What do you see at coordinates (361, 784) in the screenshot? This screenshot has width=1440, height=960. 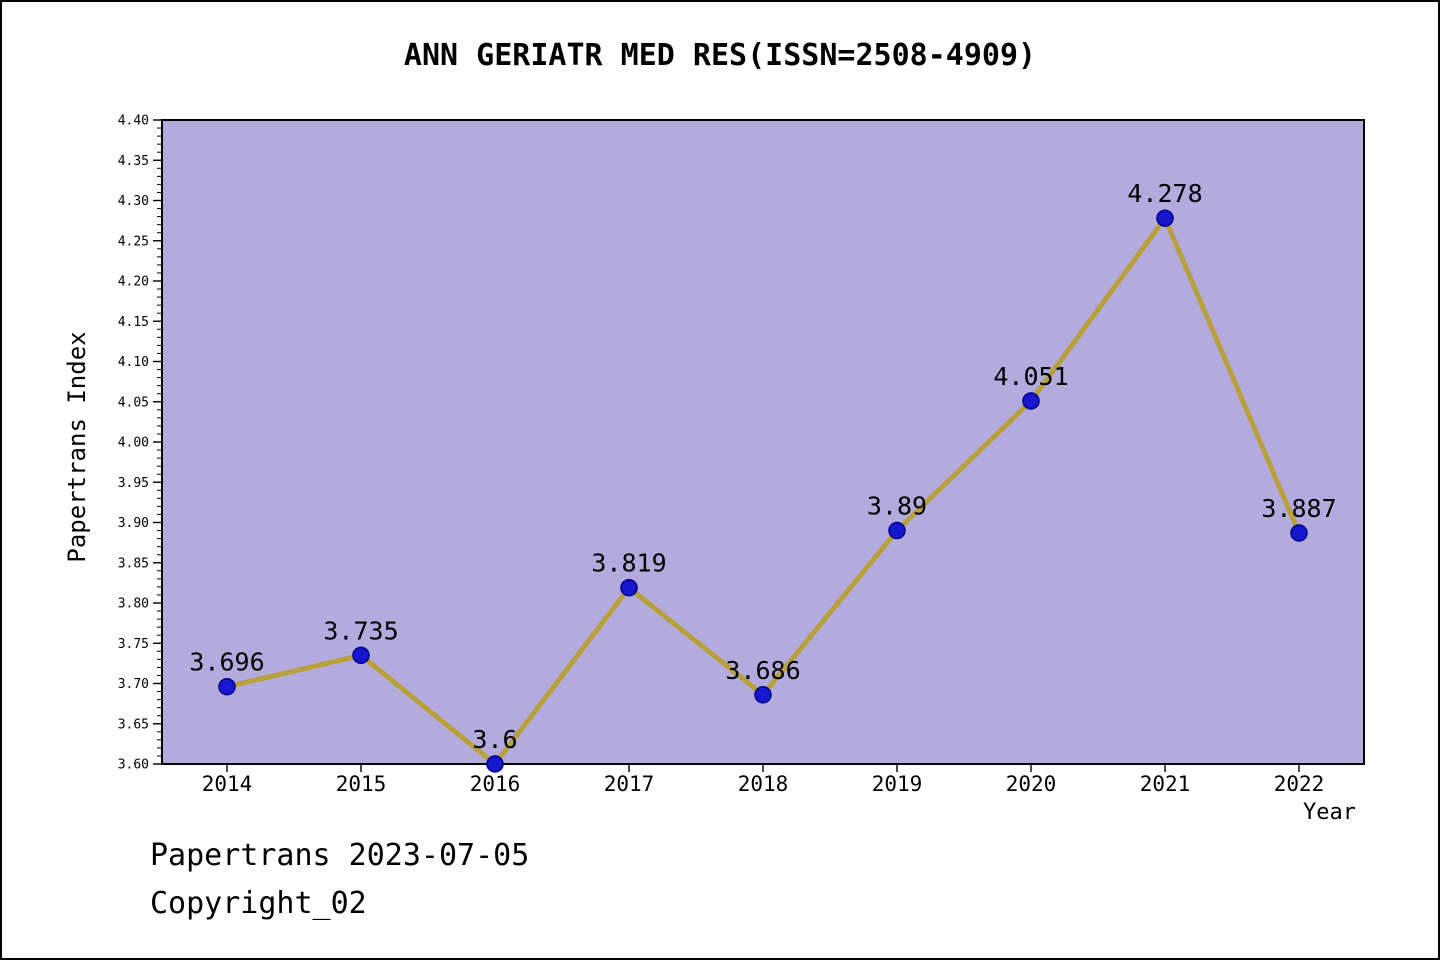 I see `x-tick-label: 2015` at bounding box center [361, 784].